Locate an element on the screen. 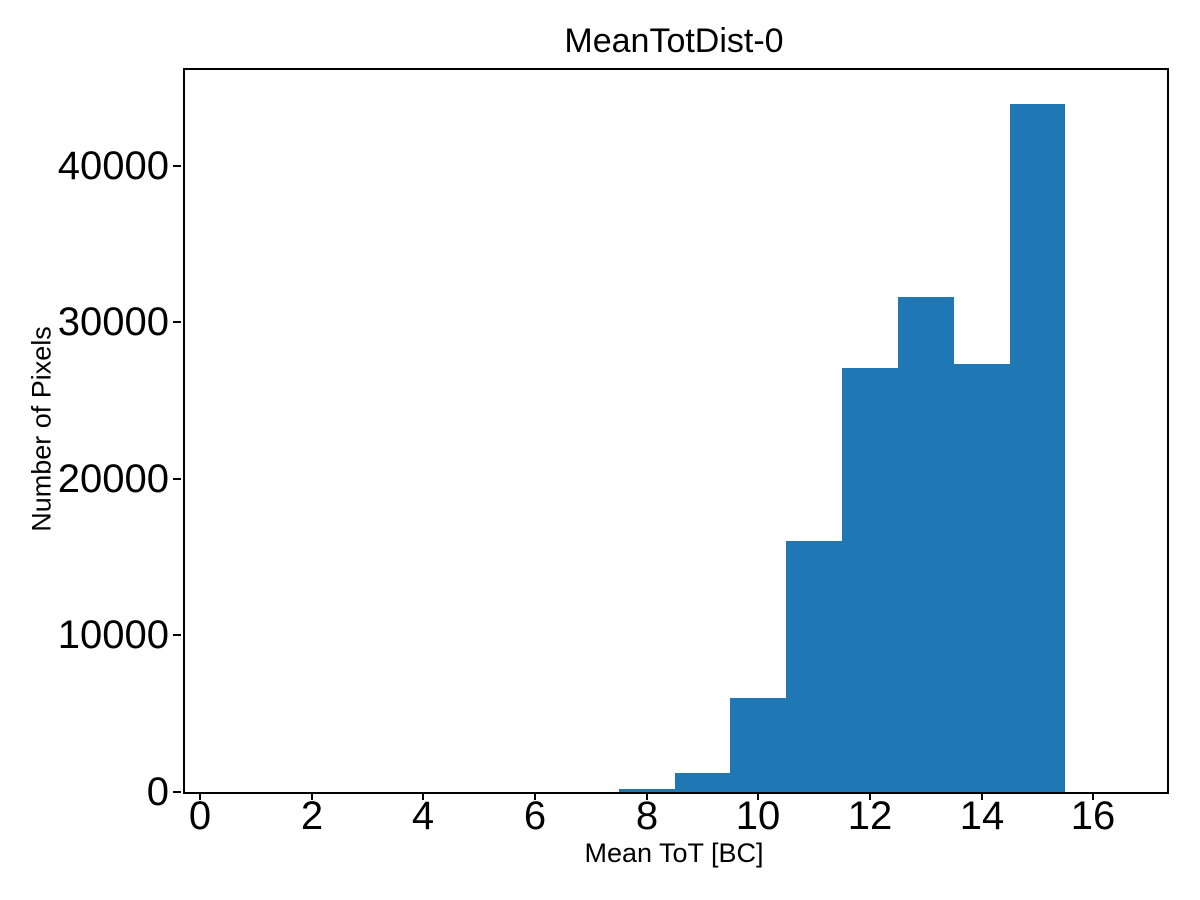  y-tick-label: 40000 is located at coordinates (113, 166).